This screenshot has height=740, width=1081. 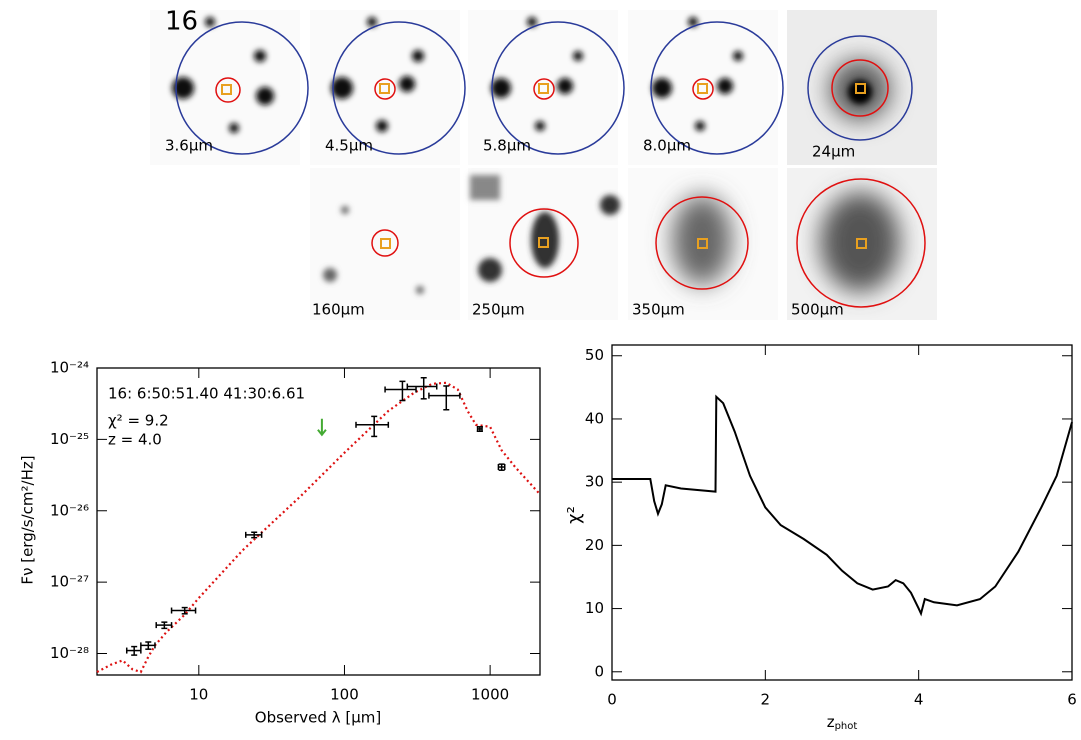 What do you see at coordinates (189, 146) in the screenshot?
I see `band-label: 3.6μm` at bounding box center [189, 146].